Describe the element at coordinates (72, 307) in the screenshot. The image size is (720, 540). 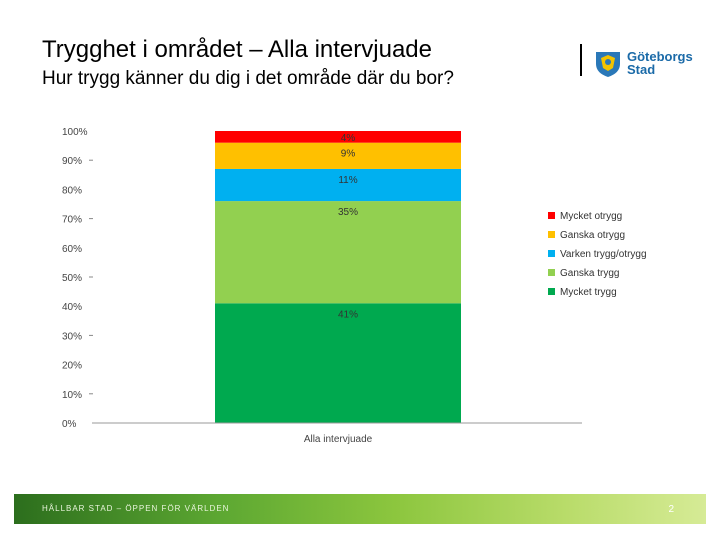
I see `y-tick-label: 40%` at that location.